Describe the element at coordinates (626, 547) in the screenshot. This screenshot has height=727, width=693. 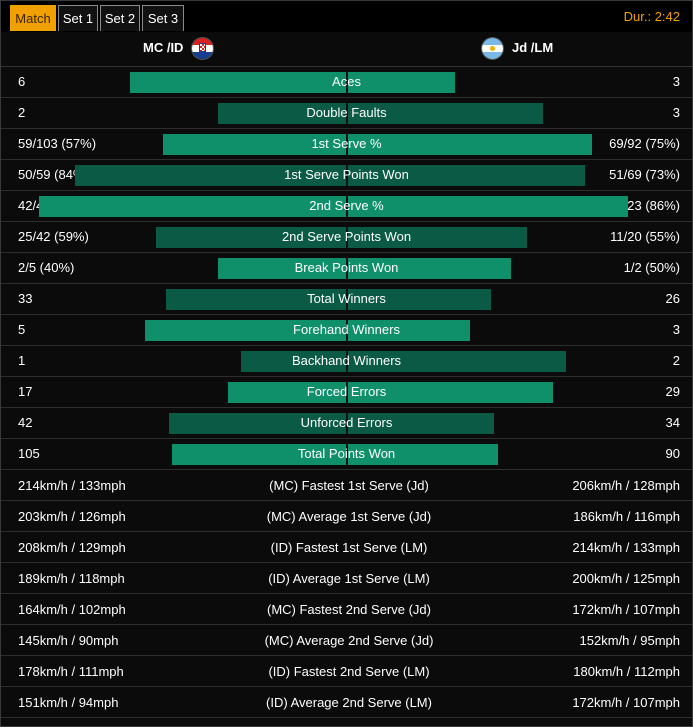
I see `right-speed-value: 214km/h / 133mph` at that location.